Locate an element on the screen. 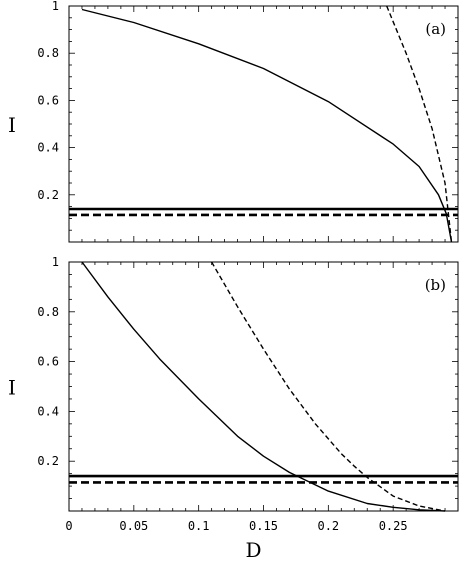  x-tick-label: 0.15 is located at coordinates (263, 526).